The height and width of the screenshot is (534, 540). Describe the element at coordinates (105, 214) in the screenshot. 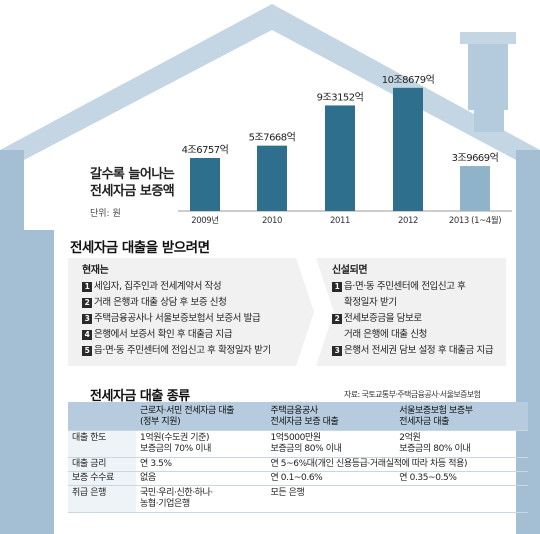

I see `chart-unit: 단위: 원` at that location.